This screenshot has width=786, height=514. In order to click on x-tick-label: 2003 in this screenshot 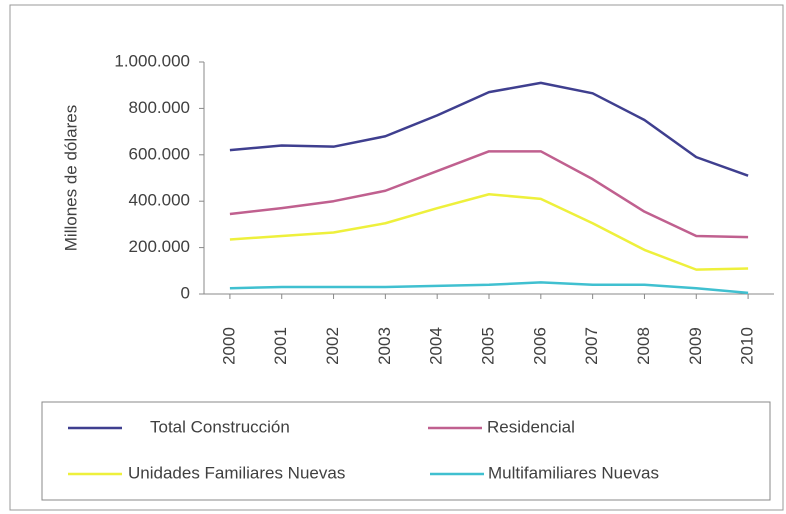, I will do `click(384, 346)`.